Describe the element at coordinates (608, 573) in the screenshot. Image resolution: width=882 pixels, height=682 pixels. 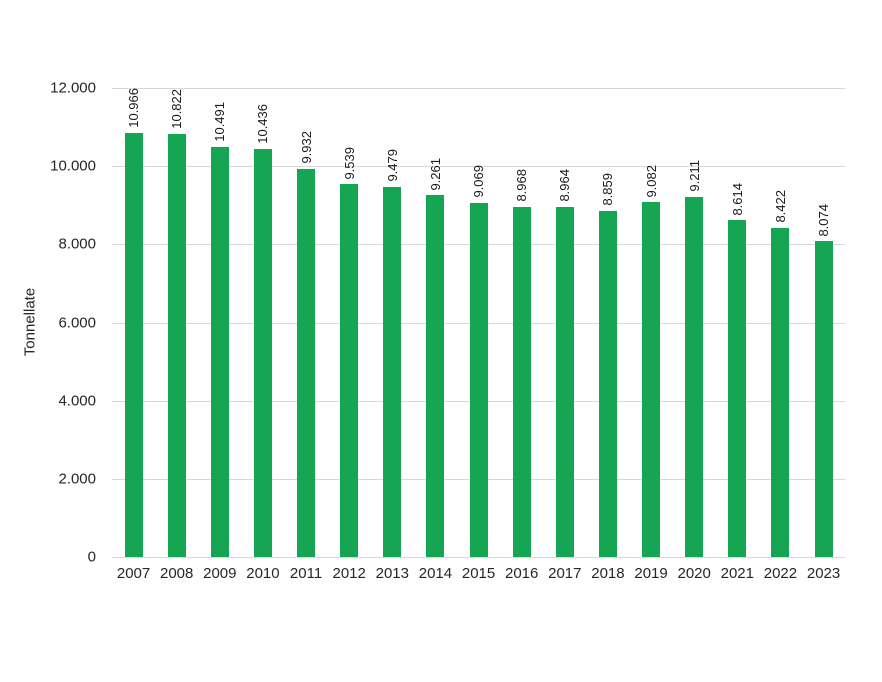
I see `x-axis-label: 2018` at that location.